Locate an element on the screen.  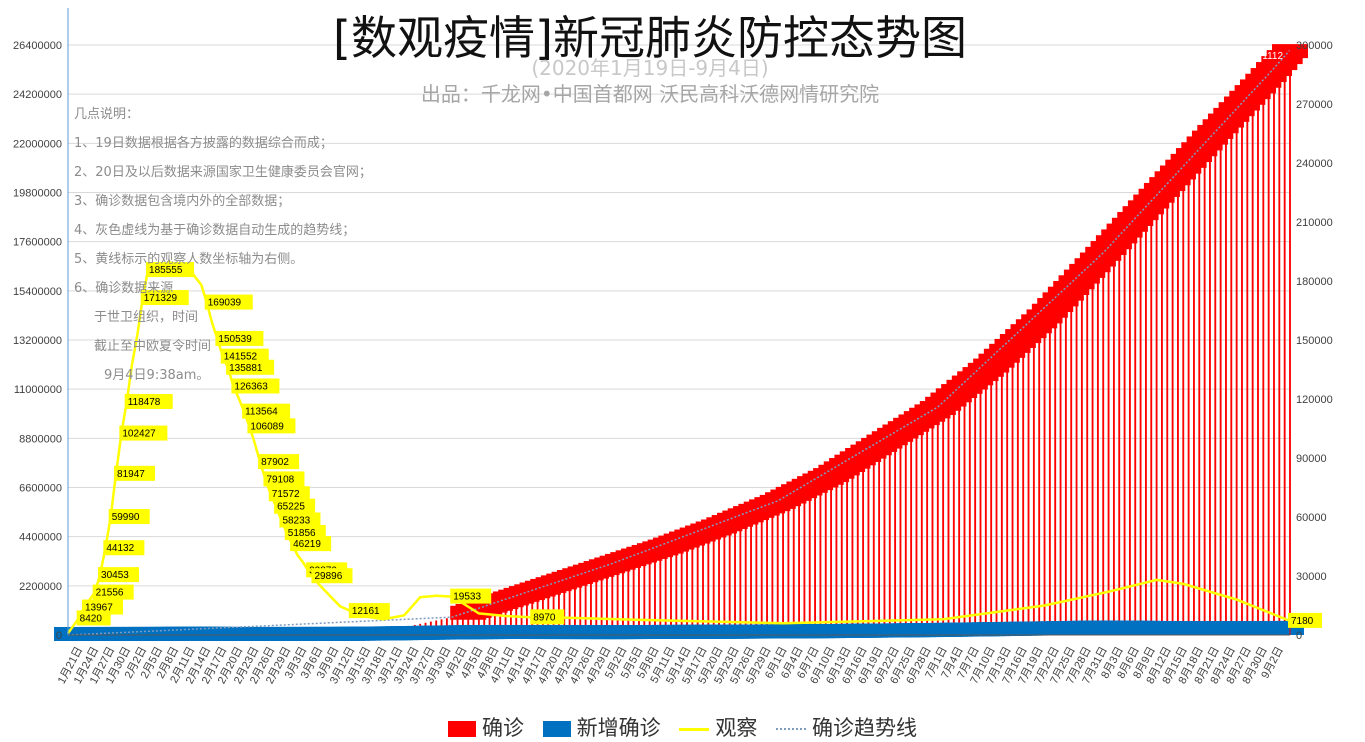
right-tick-label: 210000 is located at coordinates (1314, 223).